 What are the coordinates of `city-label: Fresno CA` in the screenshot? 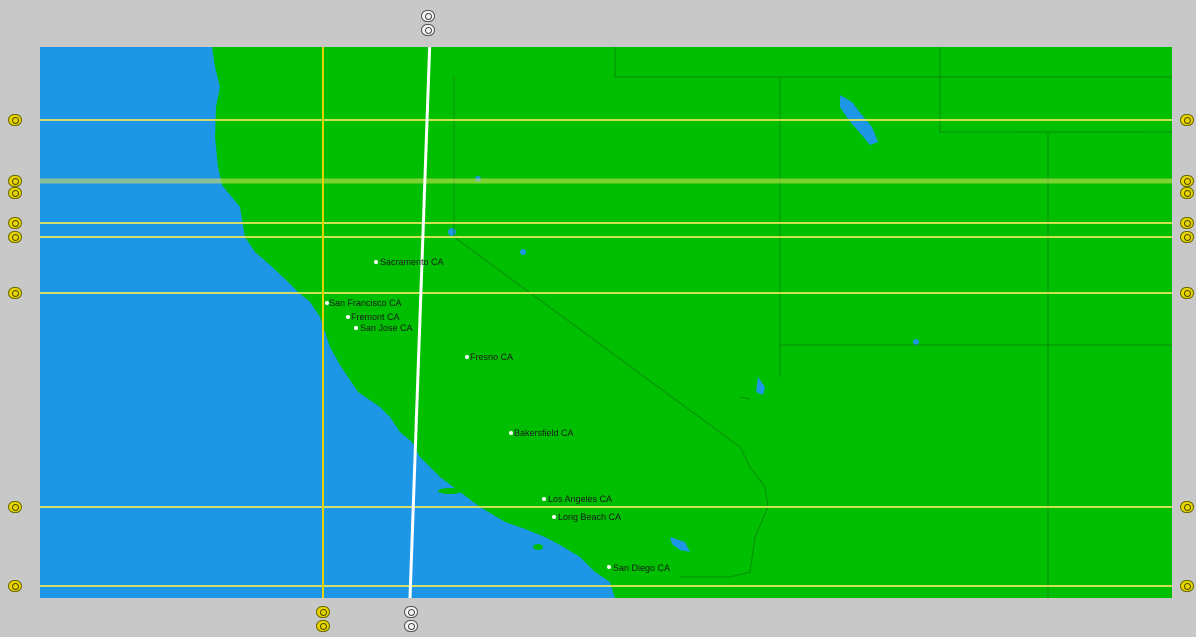 It's located at (491, 357).